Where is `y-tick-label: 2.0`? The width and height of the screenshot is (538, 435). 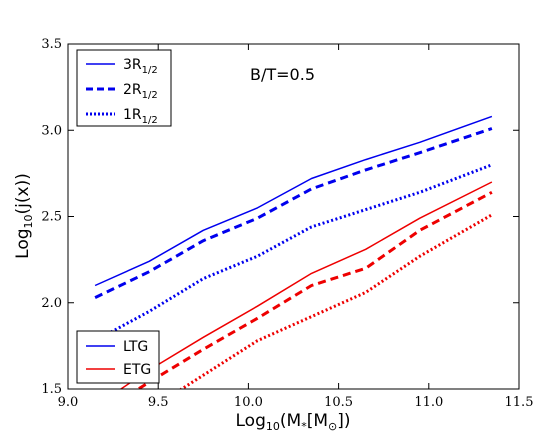
y-tick-label: 2.0 is located at coordinates (51, 303).